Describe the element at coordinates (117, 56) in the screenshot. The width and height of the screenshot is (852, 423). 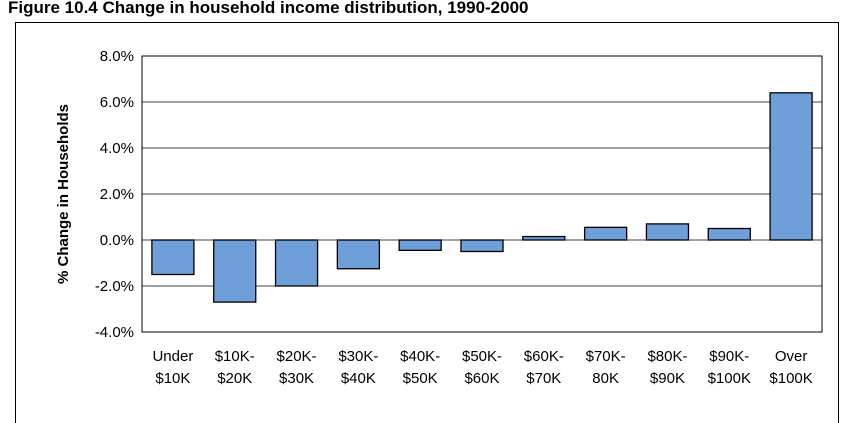
I see `y-tick-label: 8.0%` at that location.